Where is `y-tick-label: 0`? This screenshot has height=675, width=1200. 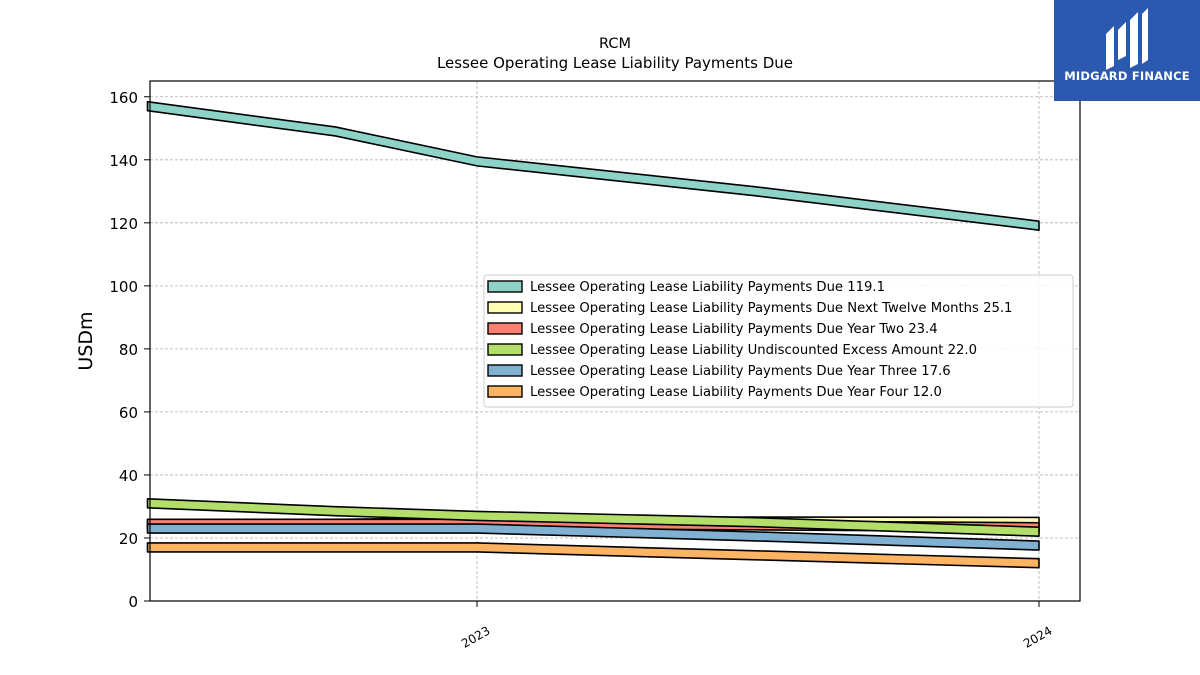 y-tick-label: 0 is located at coordinates (133, 602).